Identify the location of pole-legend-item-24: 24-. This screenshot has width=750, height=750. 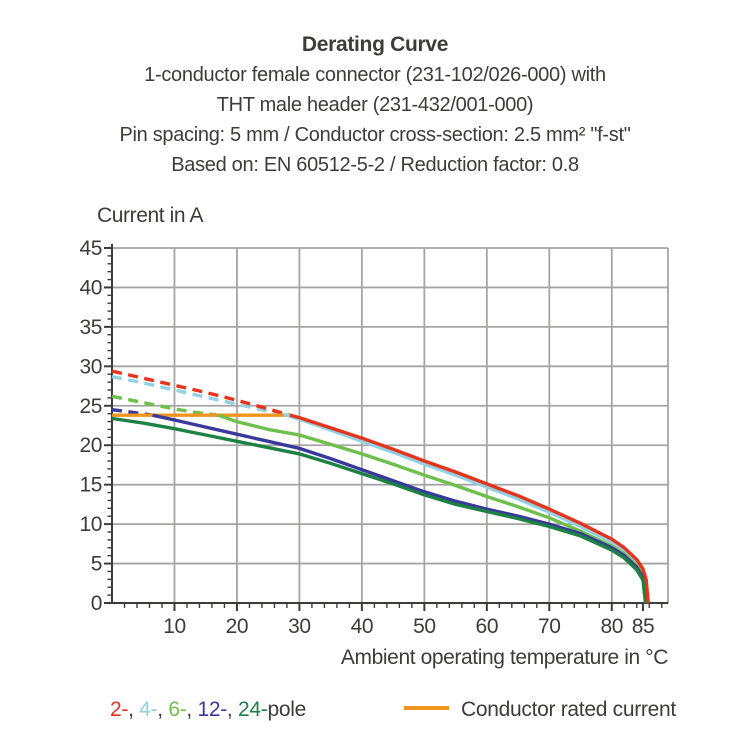
(253, 709).